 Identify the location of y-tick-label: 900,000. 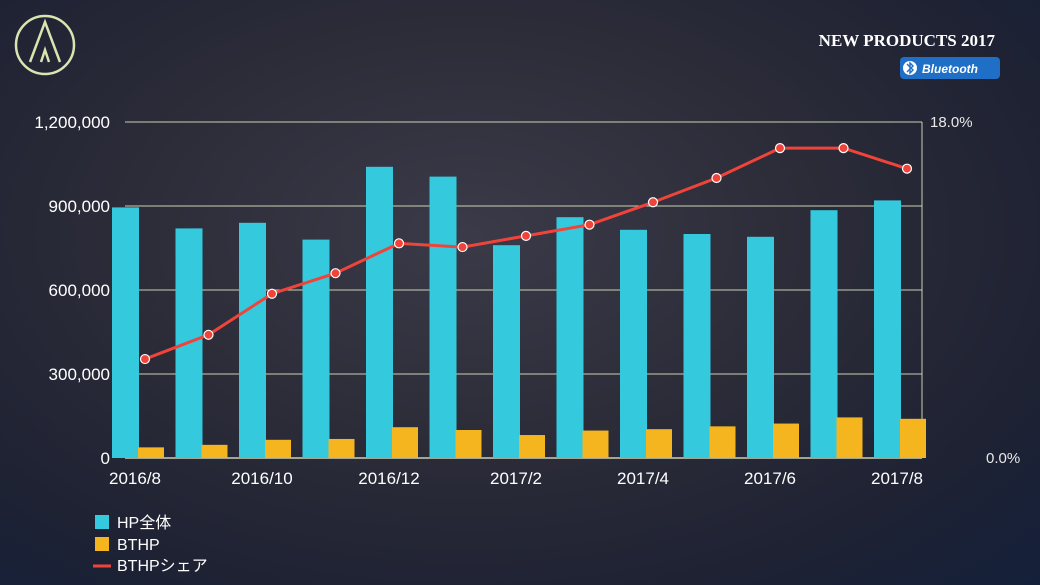
(79, 206).